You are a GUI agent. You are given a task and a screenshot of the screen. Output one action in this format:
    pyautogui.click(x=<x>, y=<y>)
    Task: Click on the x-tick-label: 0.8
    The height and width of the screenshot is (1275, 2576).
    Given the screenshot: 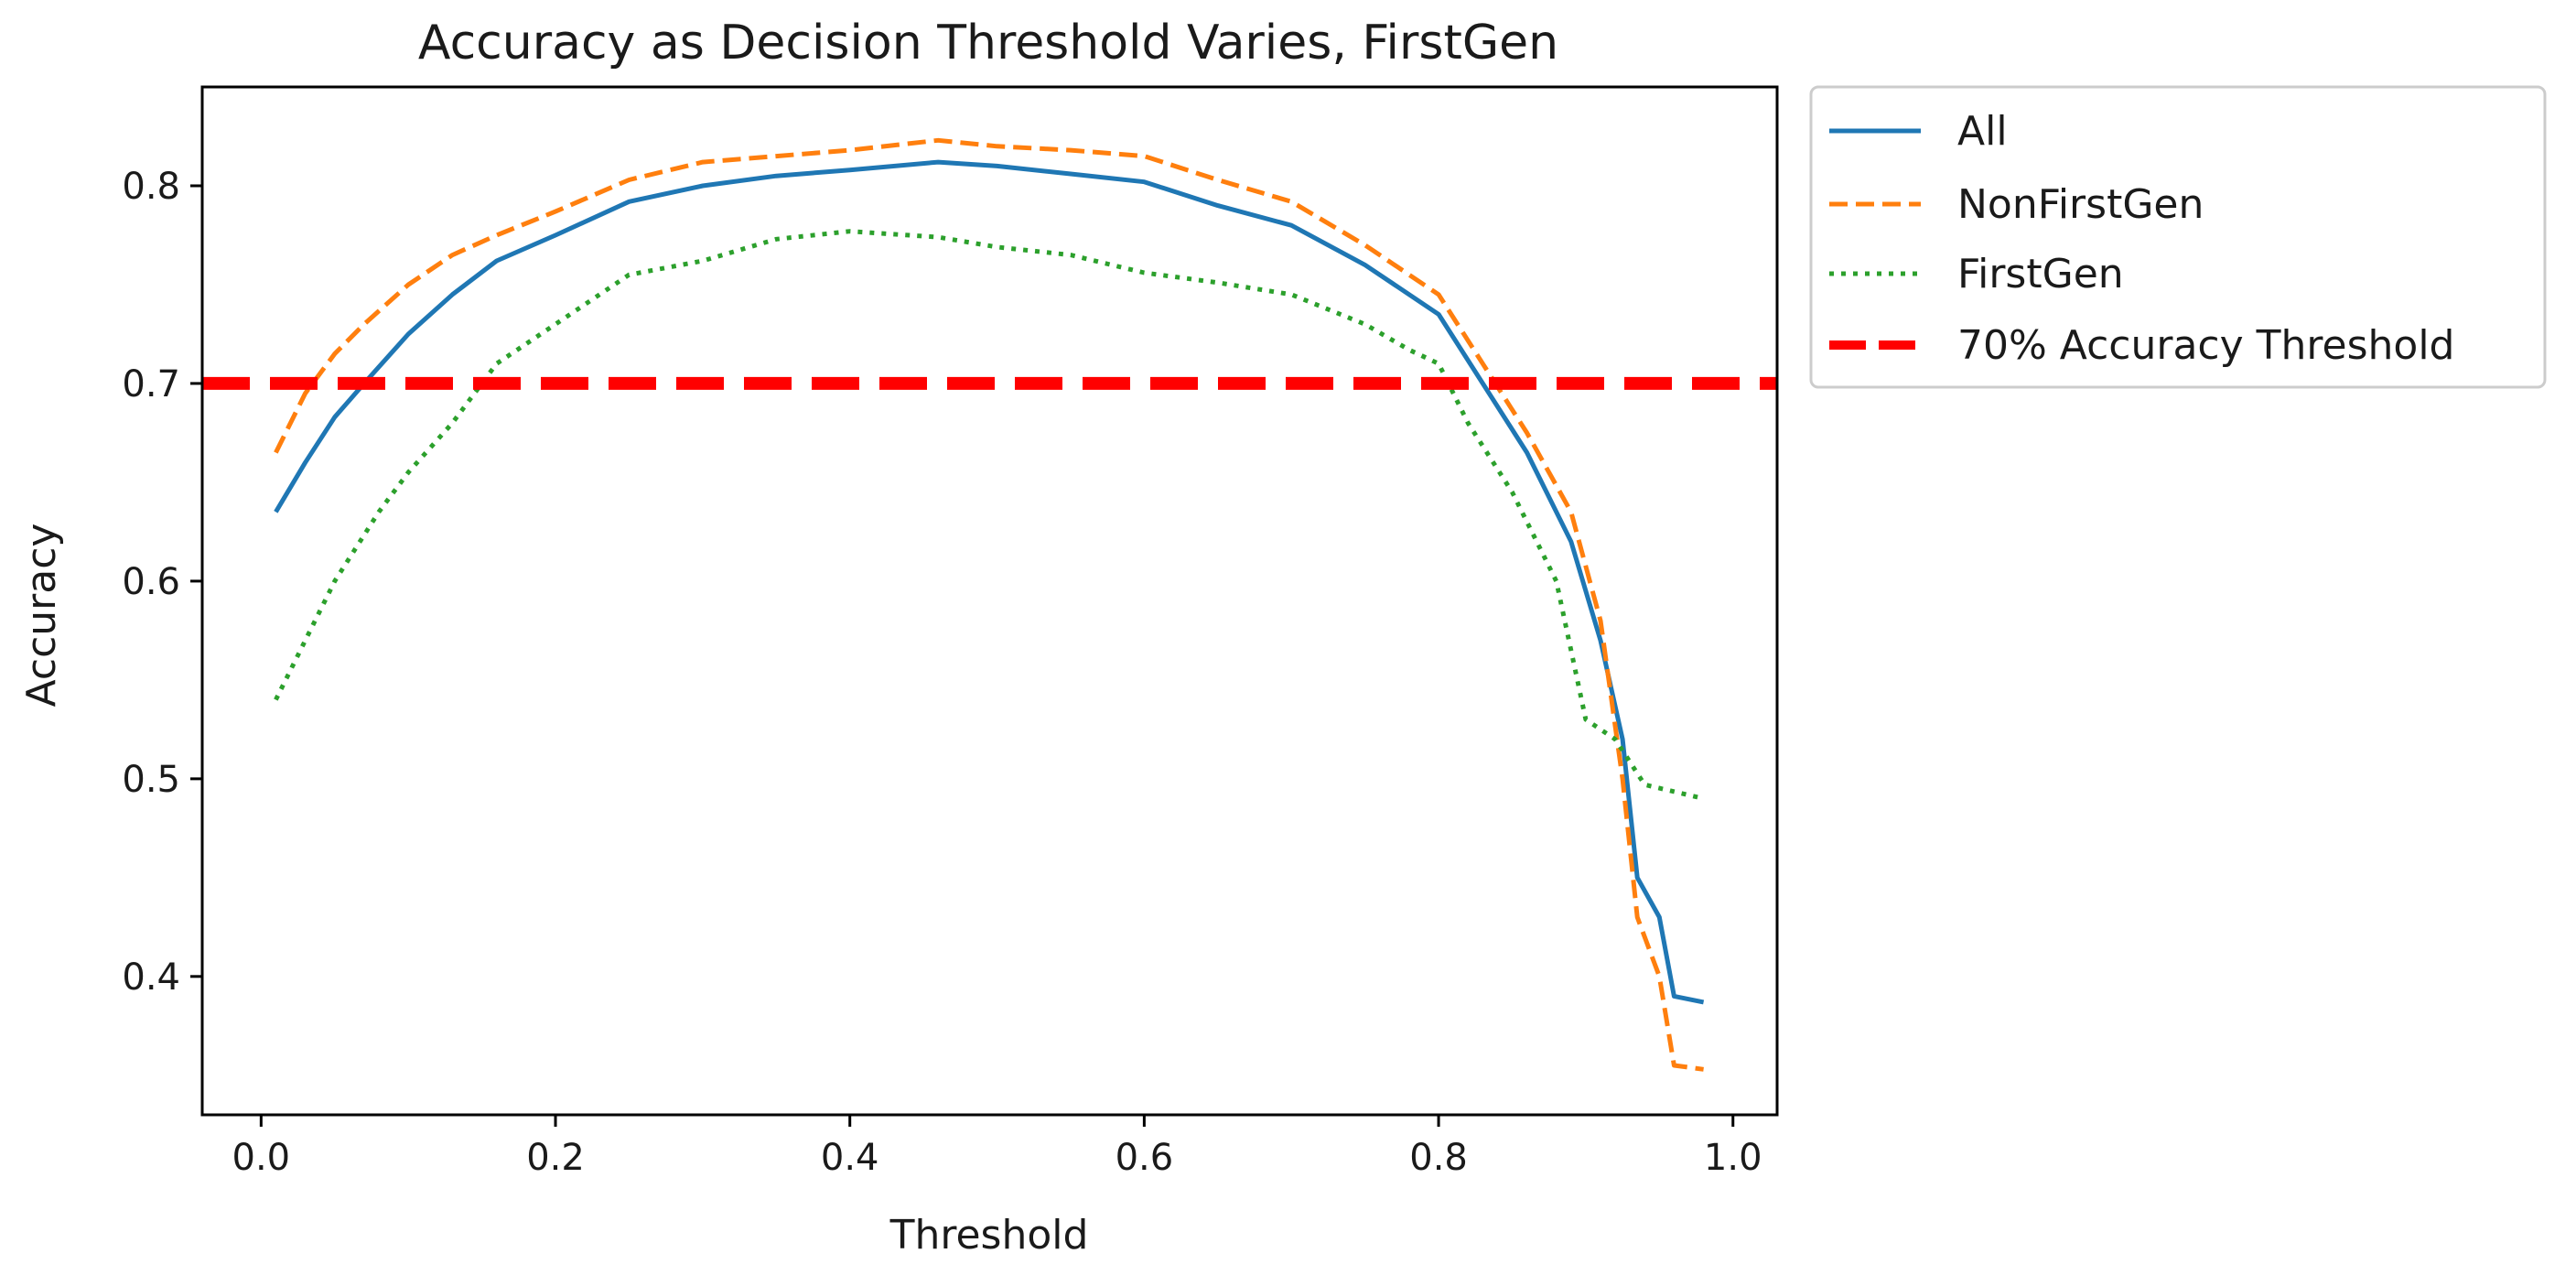 What is the action you would take?
    pyautogui.click(x=1438, y=1158)
    